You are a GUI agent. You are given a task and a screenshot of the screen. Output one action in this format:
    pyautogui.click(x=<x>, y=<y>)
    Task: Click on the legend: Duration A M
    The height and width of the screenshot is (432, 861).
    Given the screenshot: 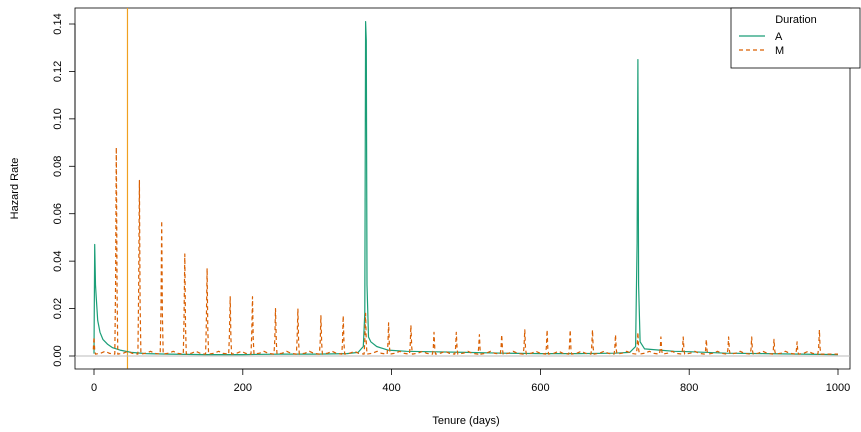 What is the action you would take?
    pyautogui.click(x=795, y=38)
    